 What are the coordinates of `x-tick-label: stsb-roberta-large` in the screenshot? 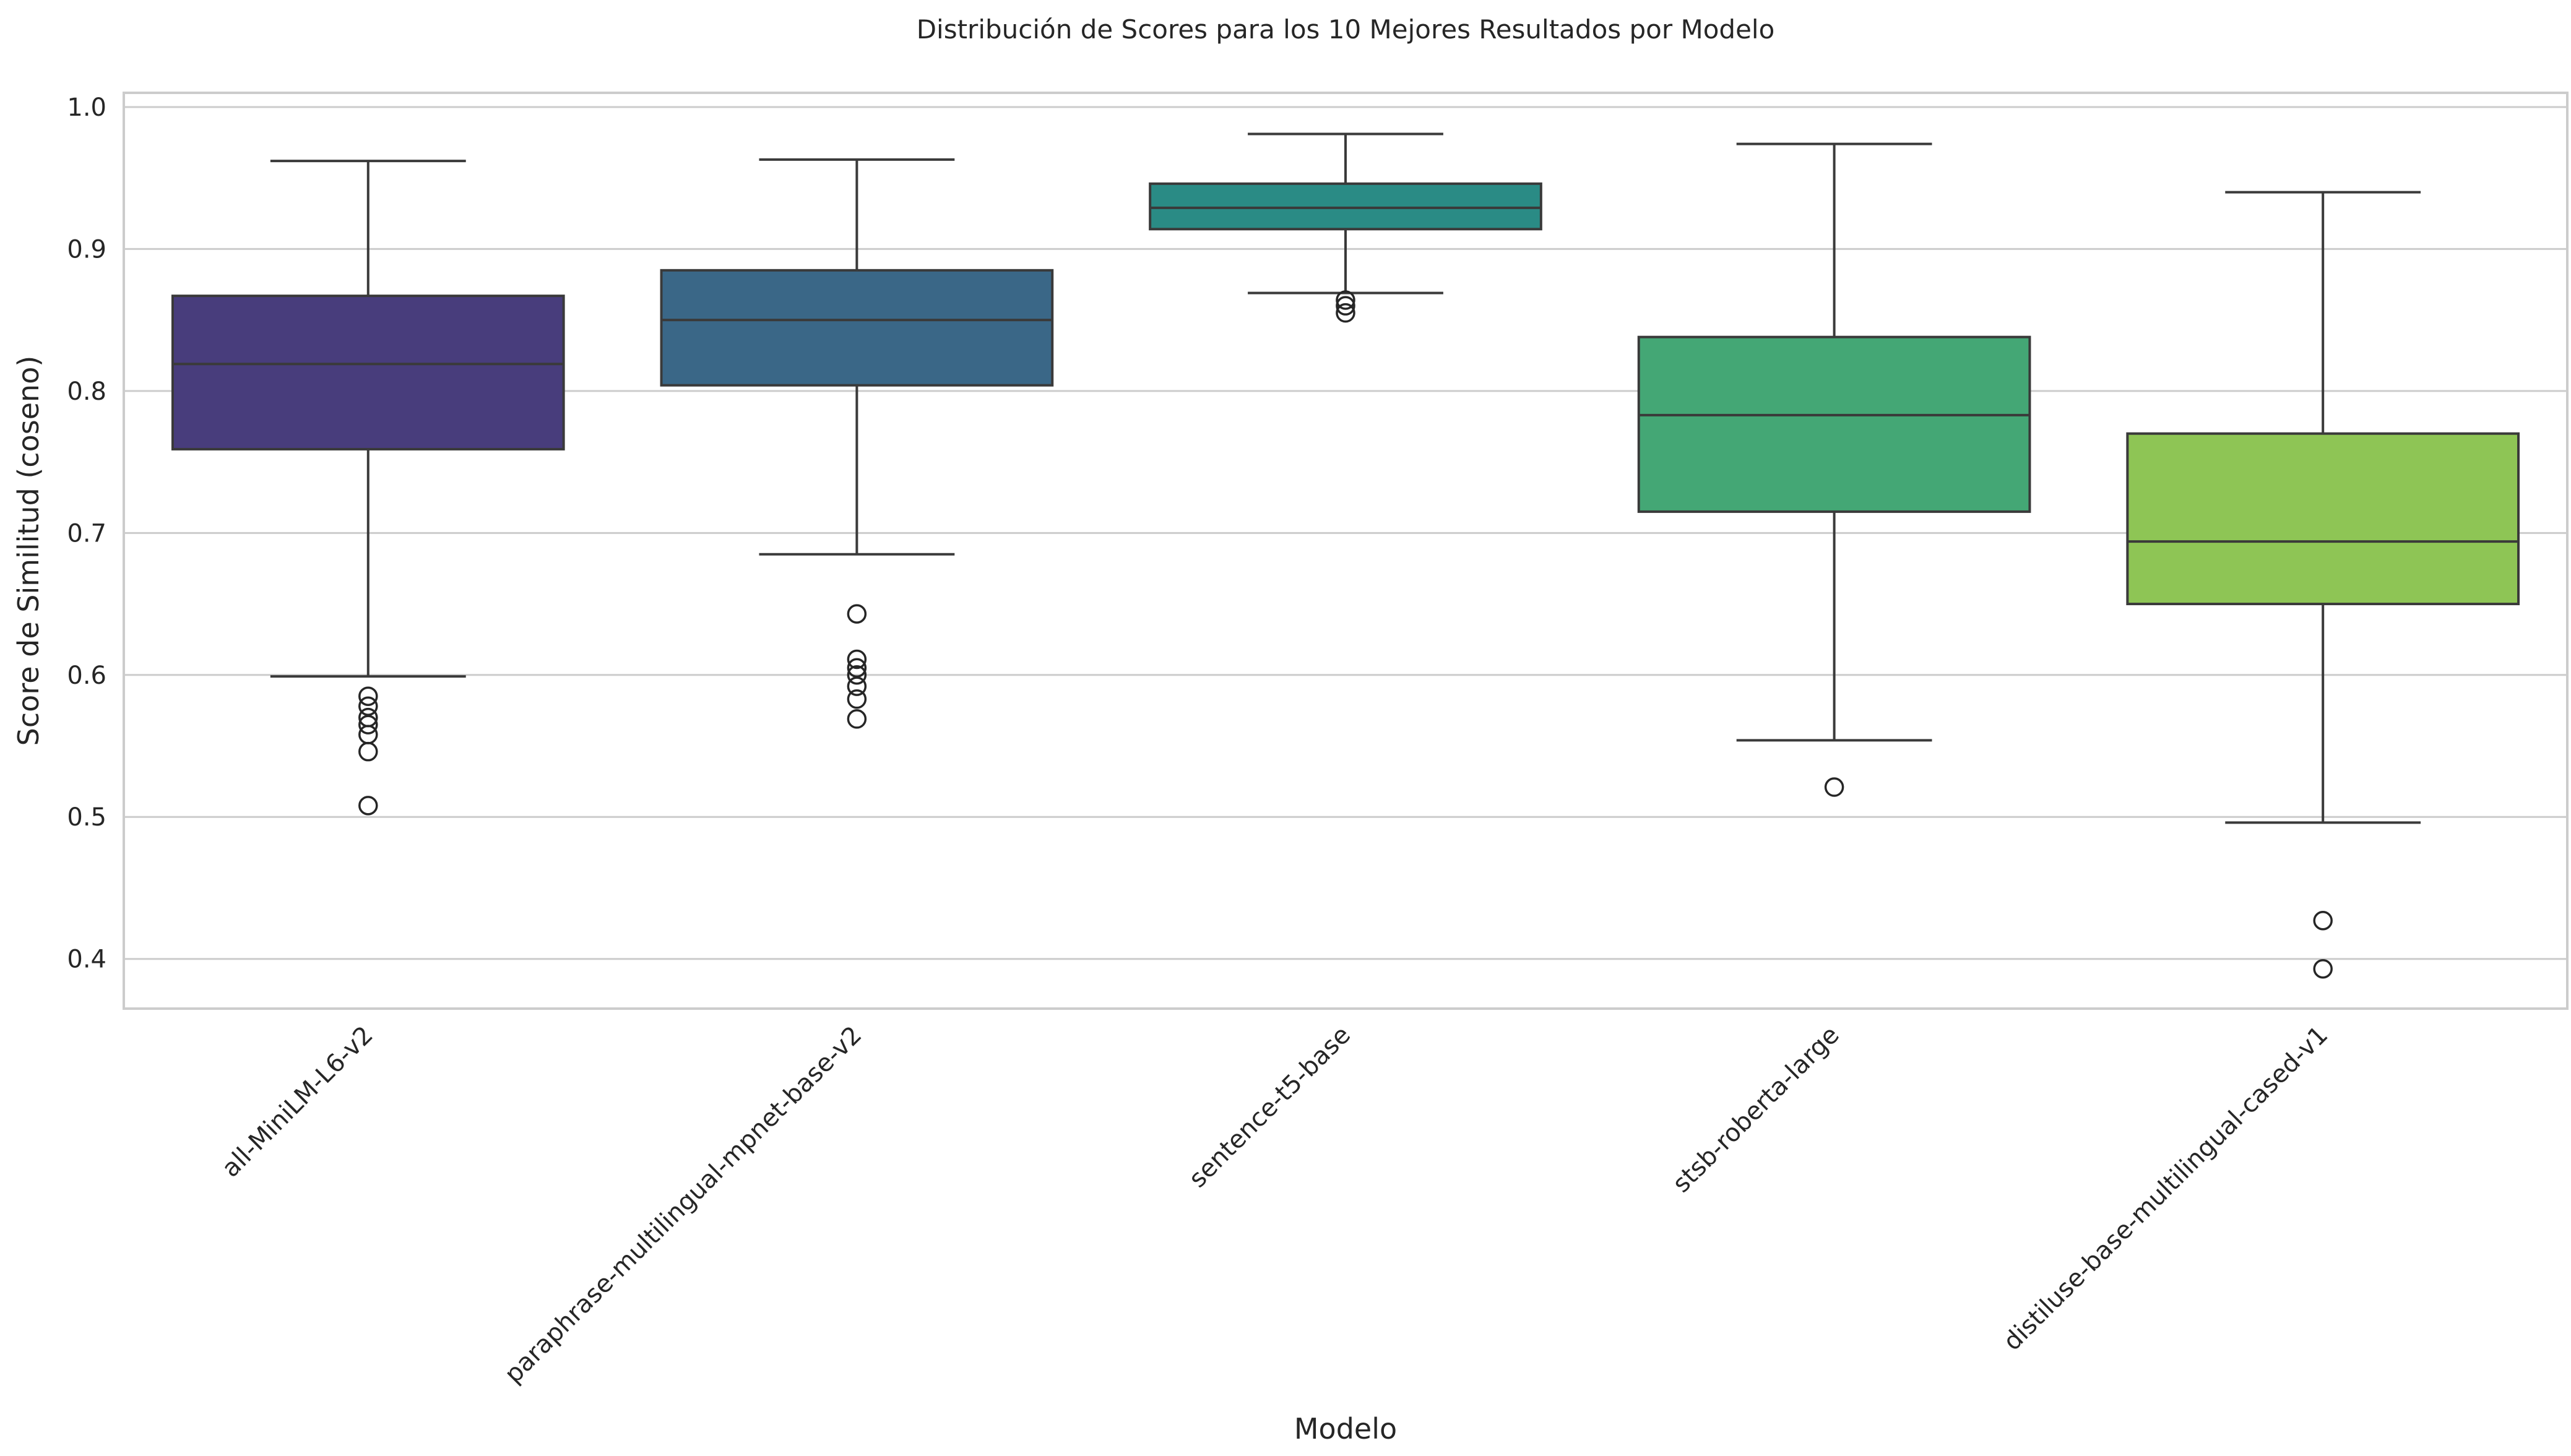 It's located at (1756, 1110).